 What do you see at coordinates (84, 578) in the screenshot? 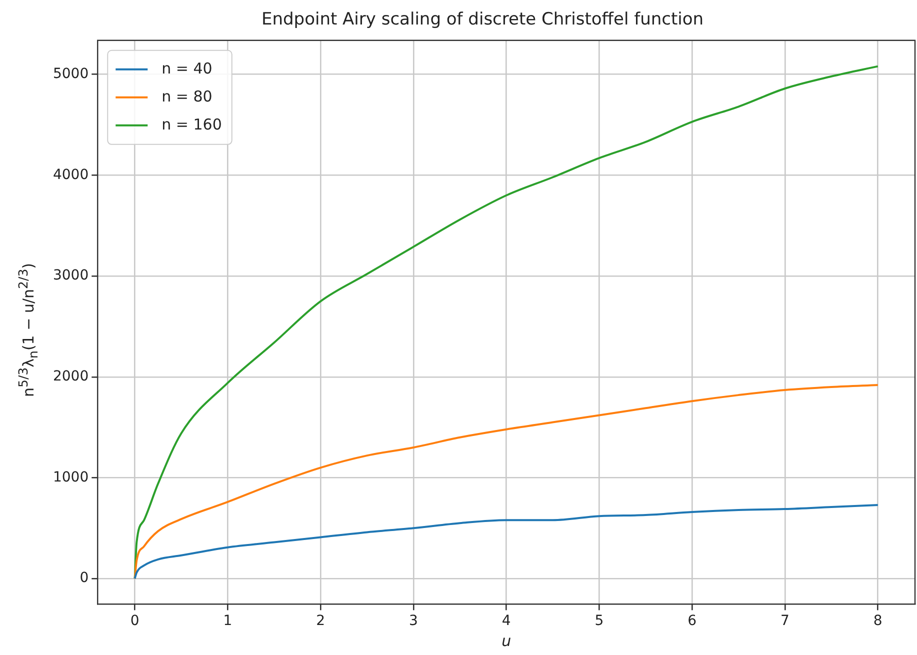
I see `y-tick-label: 0` at bounding box center [84, 578].